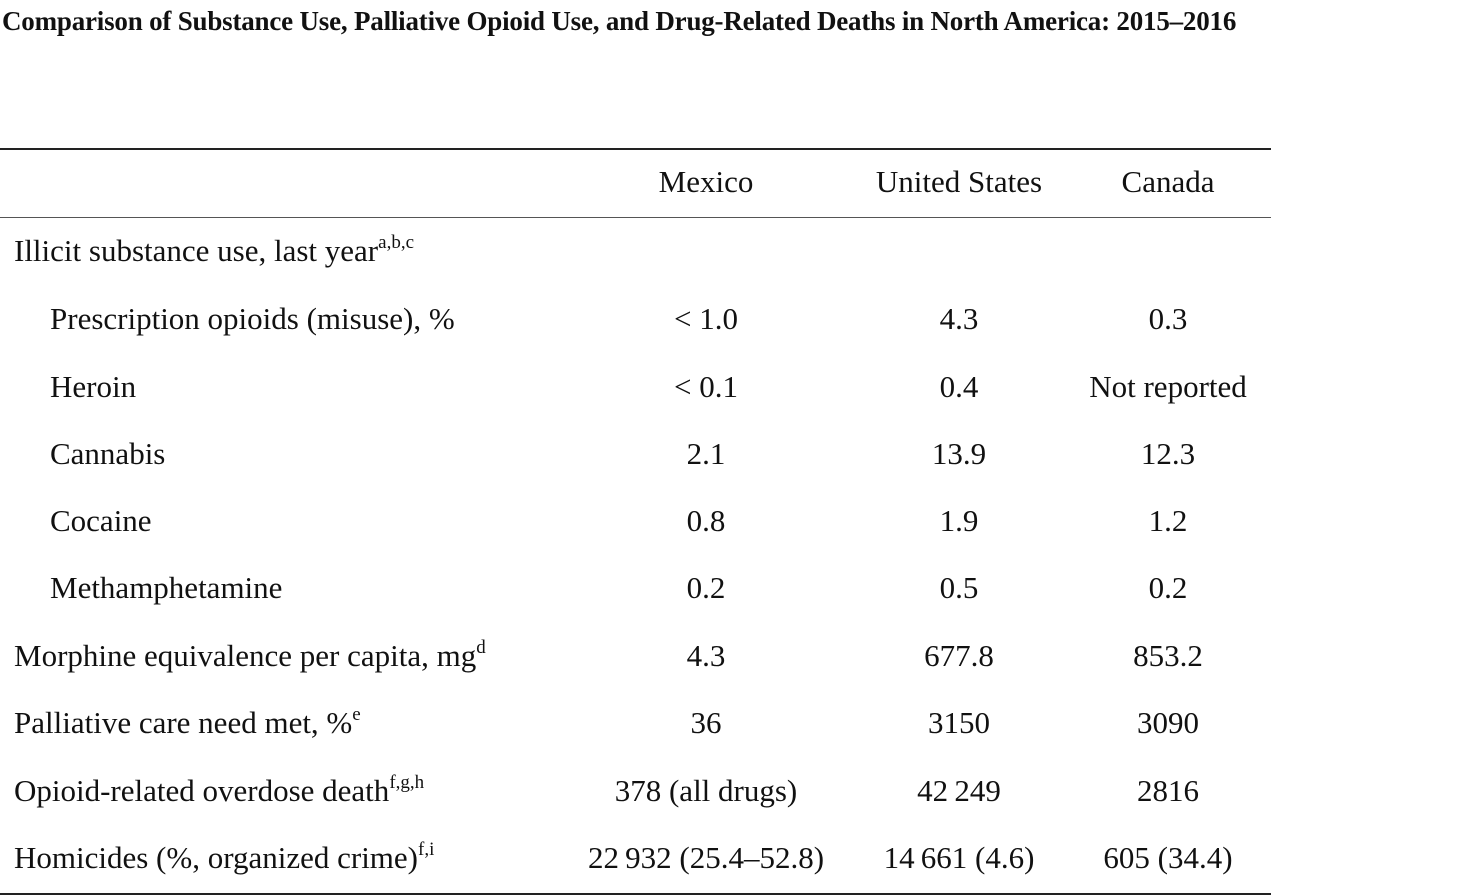  I want to click on row-label-text: Palliative care need met, %, so click(183, 722).